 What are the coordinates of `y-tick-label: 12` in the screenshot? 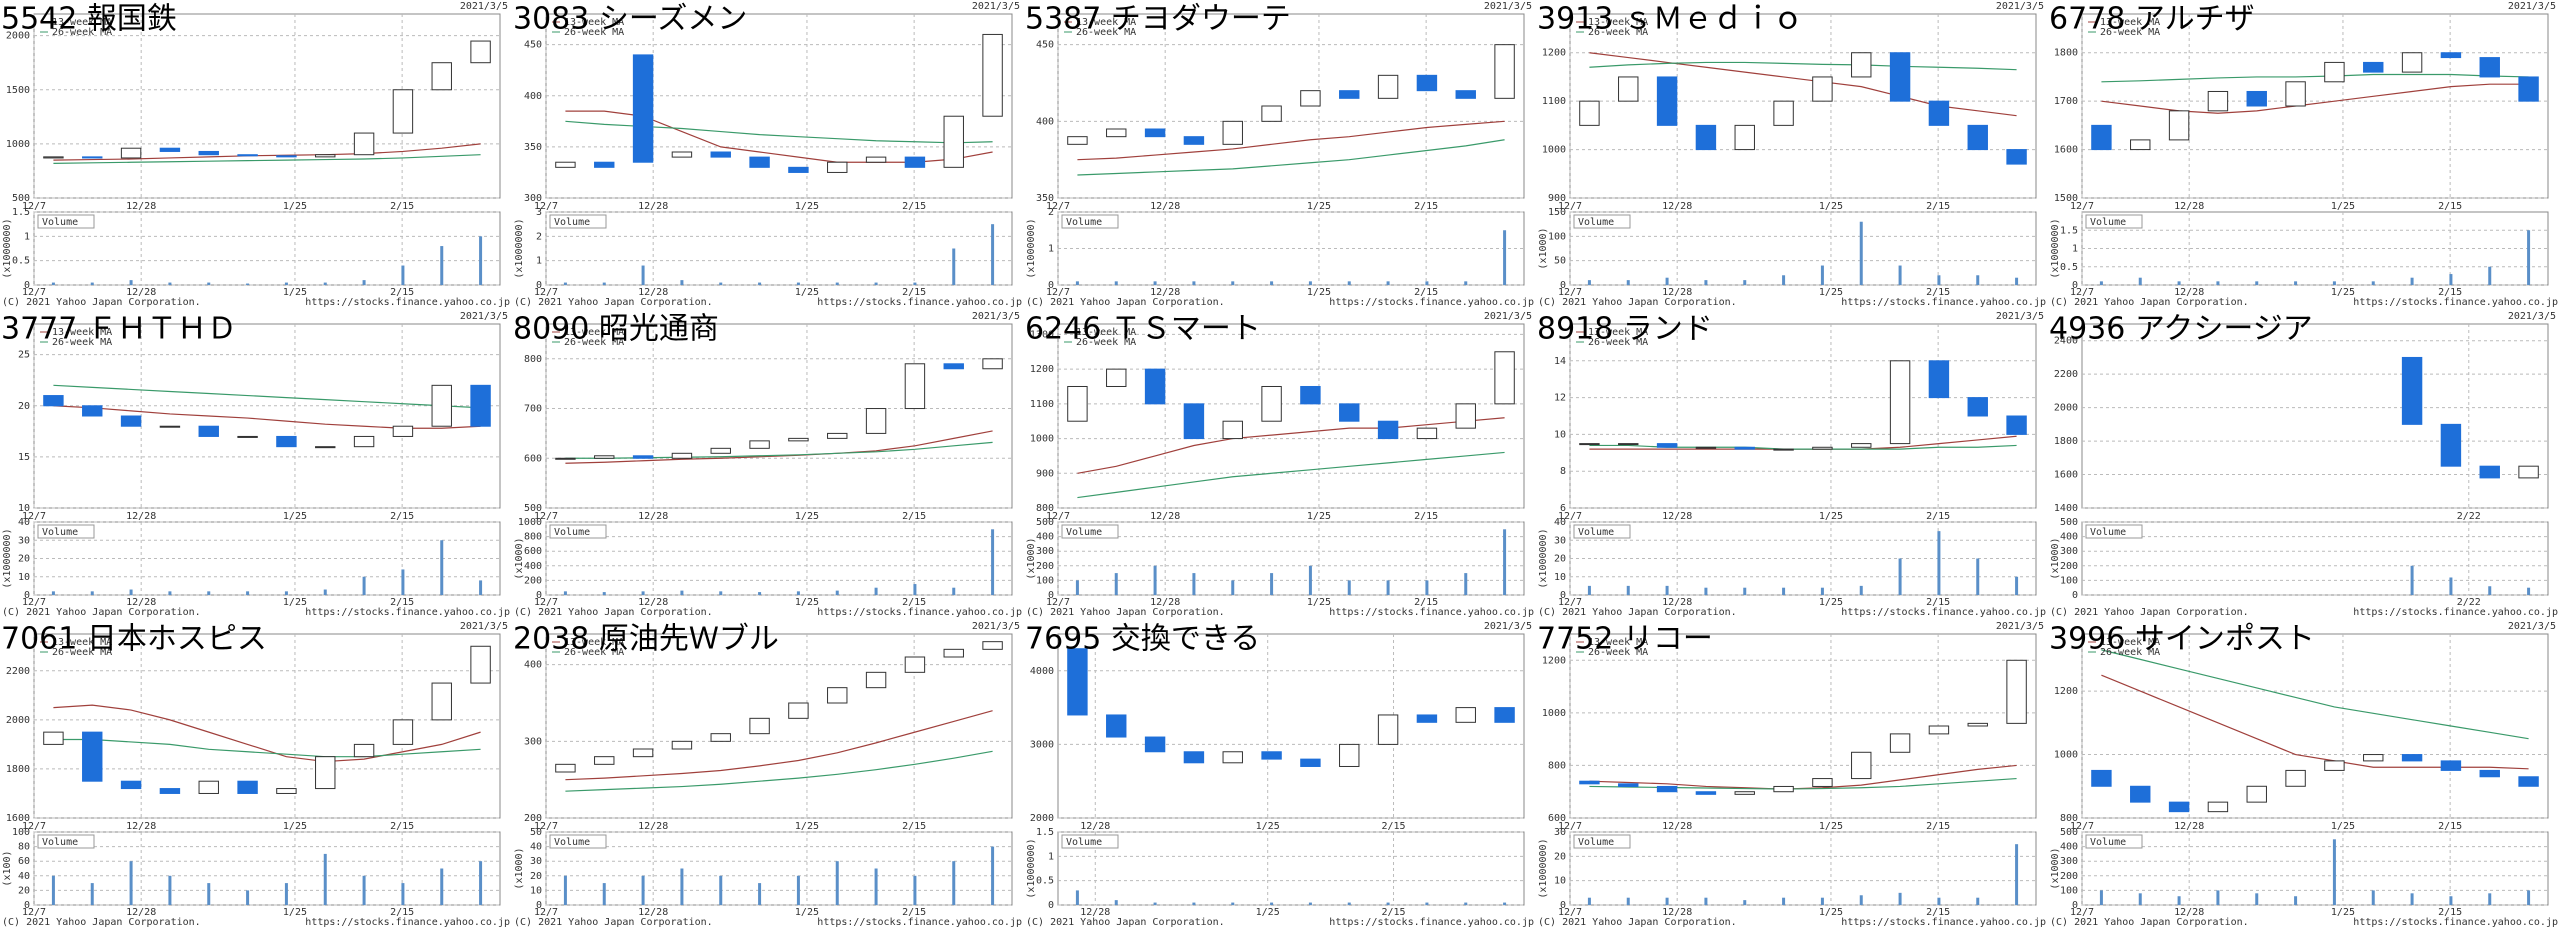 It's located at (1560, 398).